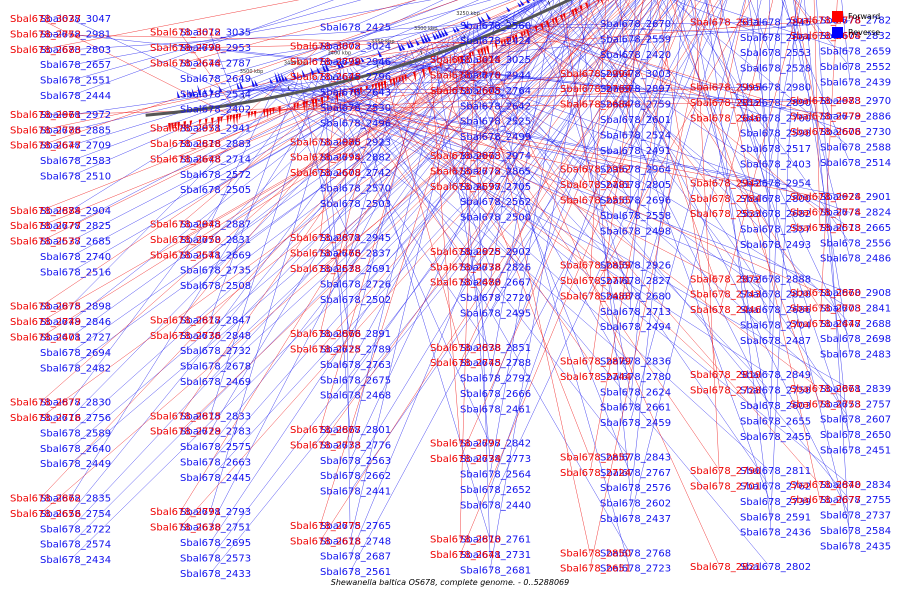  Describe the element at coordinates (495, 91) in the screenshot. I see `reverse-gene-label: Sbal678_2764` at that location.